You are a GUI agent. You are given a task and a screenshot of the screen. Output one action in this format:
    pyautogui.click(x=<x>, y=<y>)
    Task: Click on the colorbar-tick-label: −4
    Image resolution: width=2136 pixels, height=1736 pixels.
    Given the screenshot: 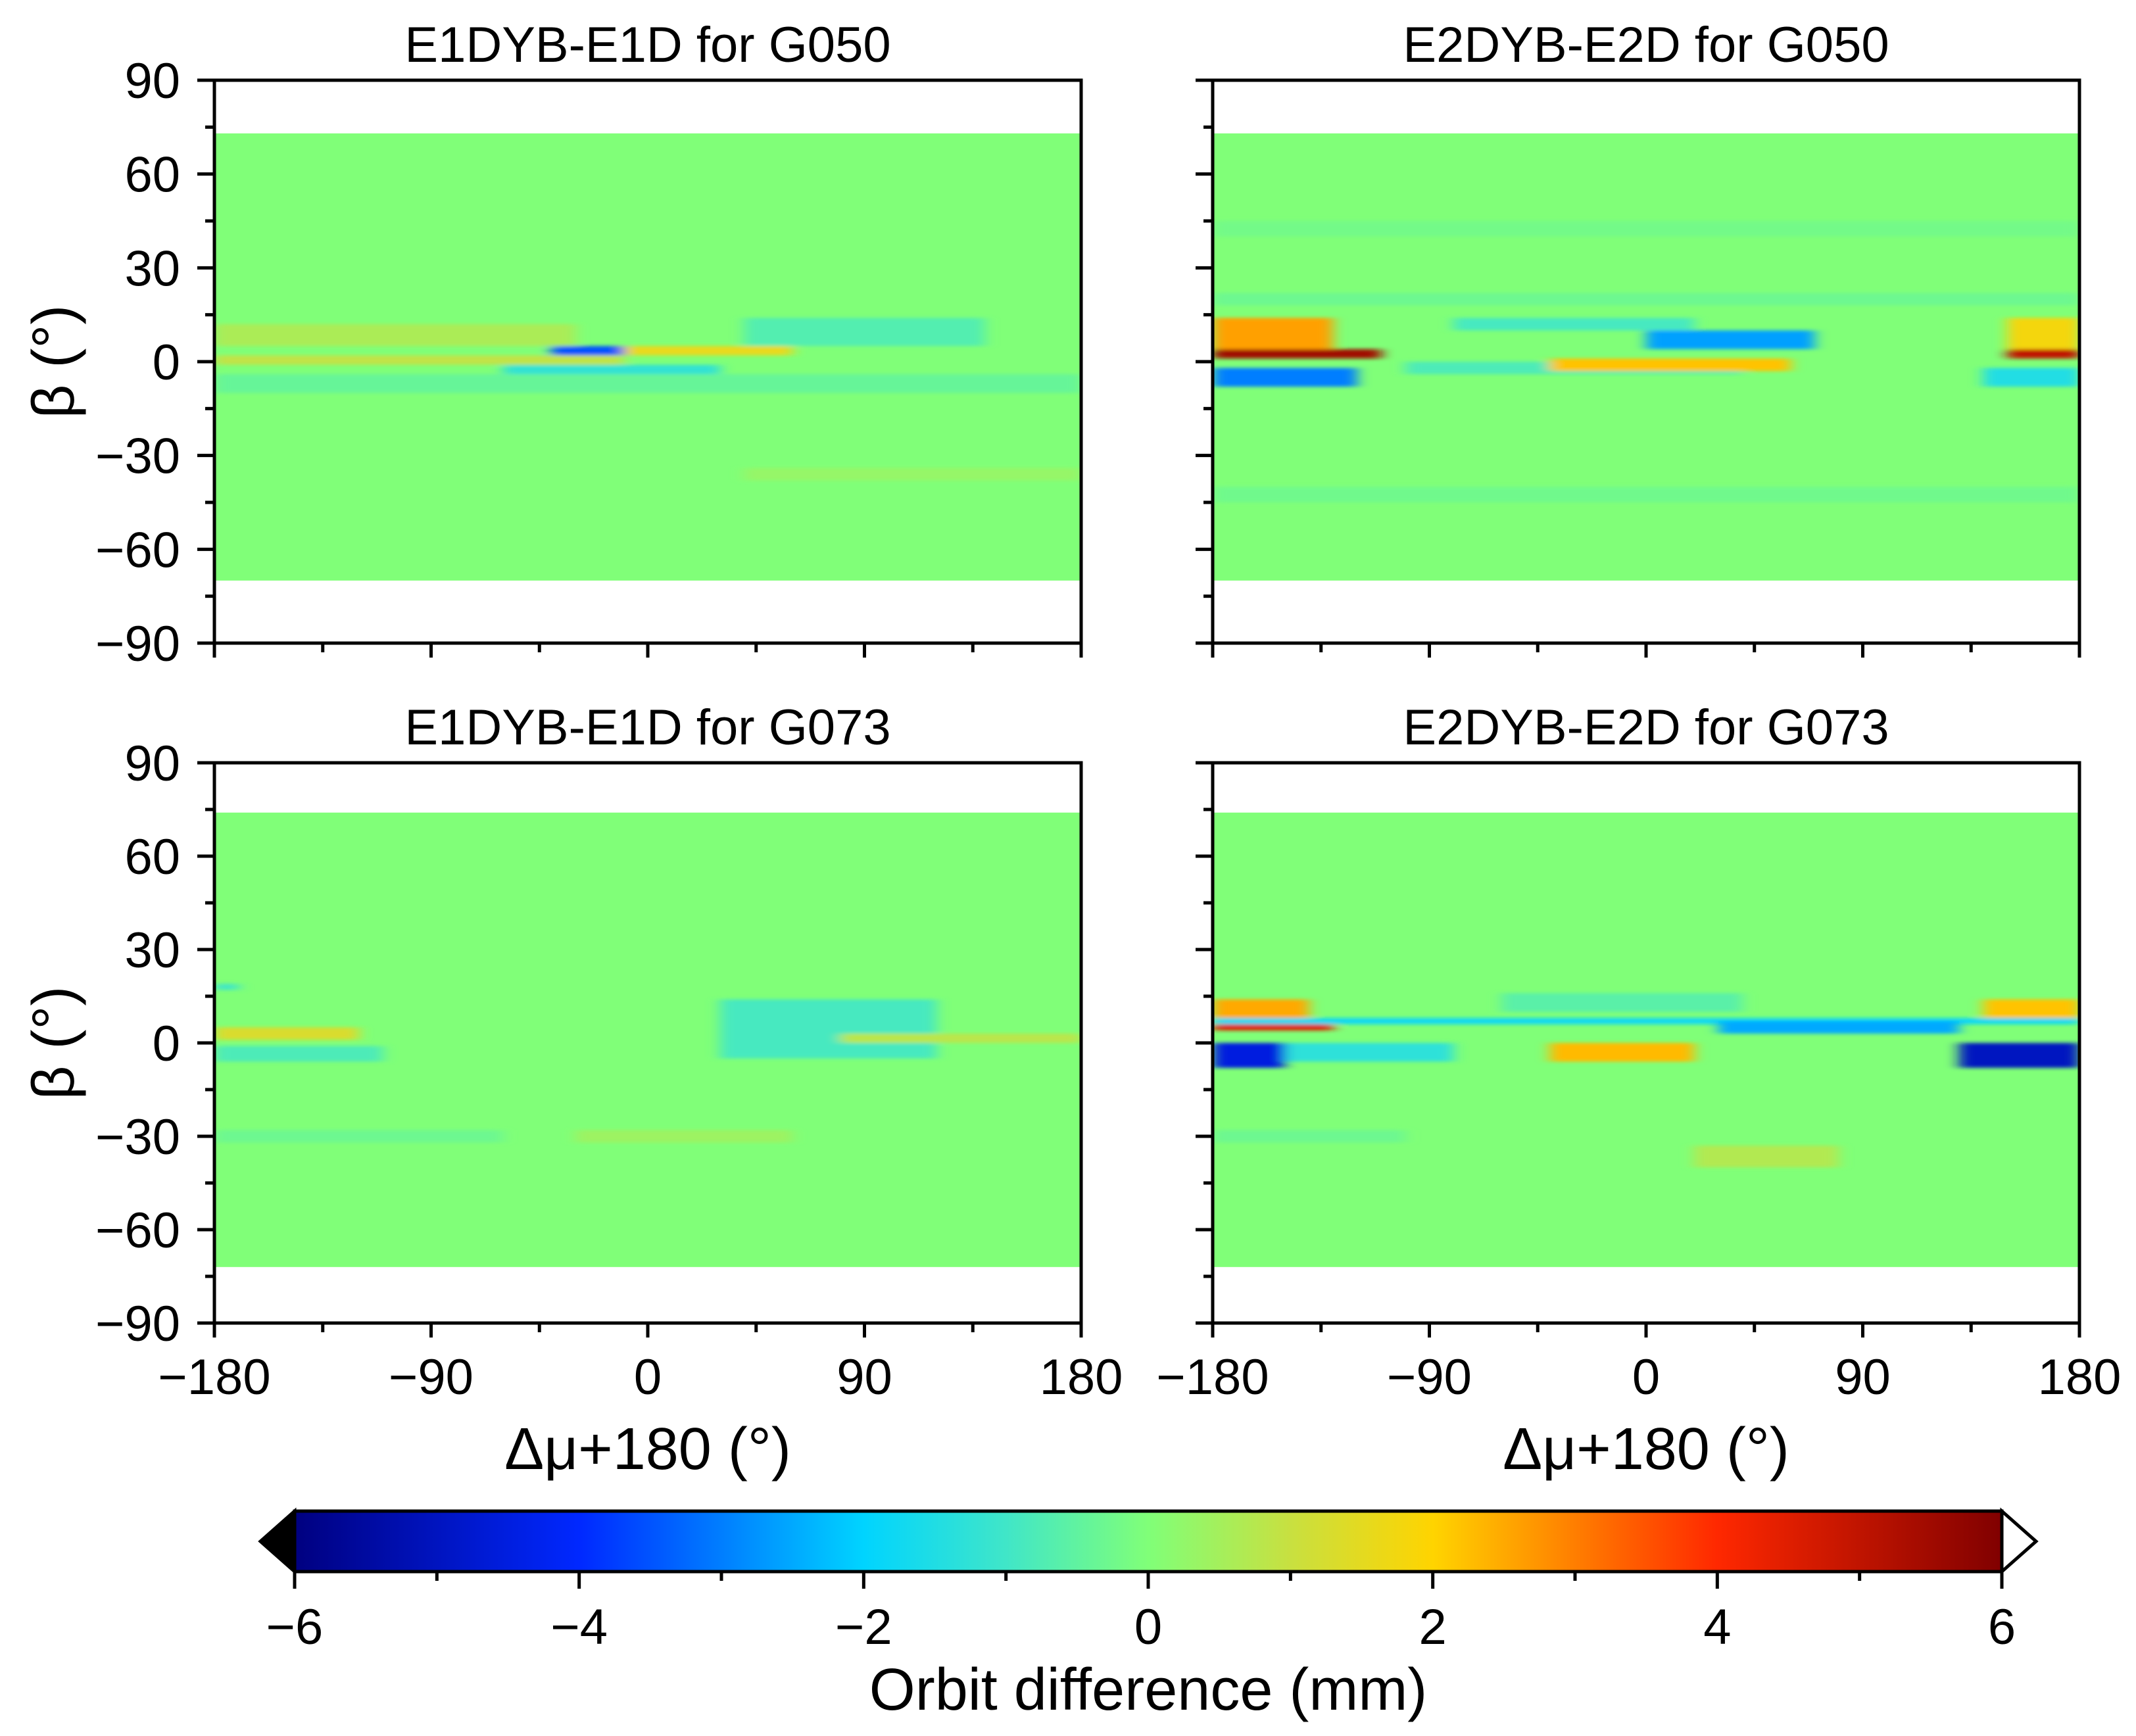 What is the action you would take?
    pyautogui.click(x=579, y=1627)
    